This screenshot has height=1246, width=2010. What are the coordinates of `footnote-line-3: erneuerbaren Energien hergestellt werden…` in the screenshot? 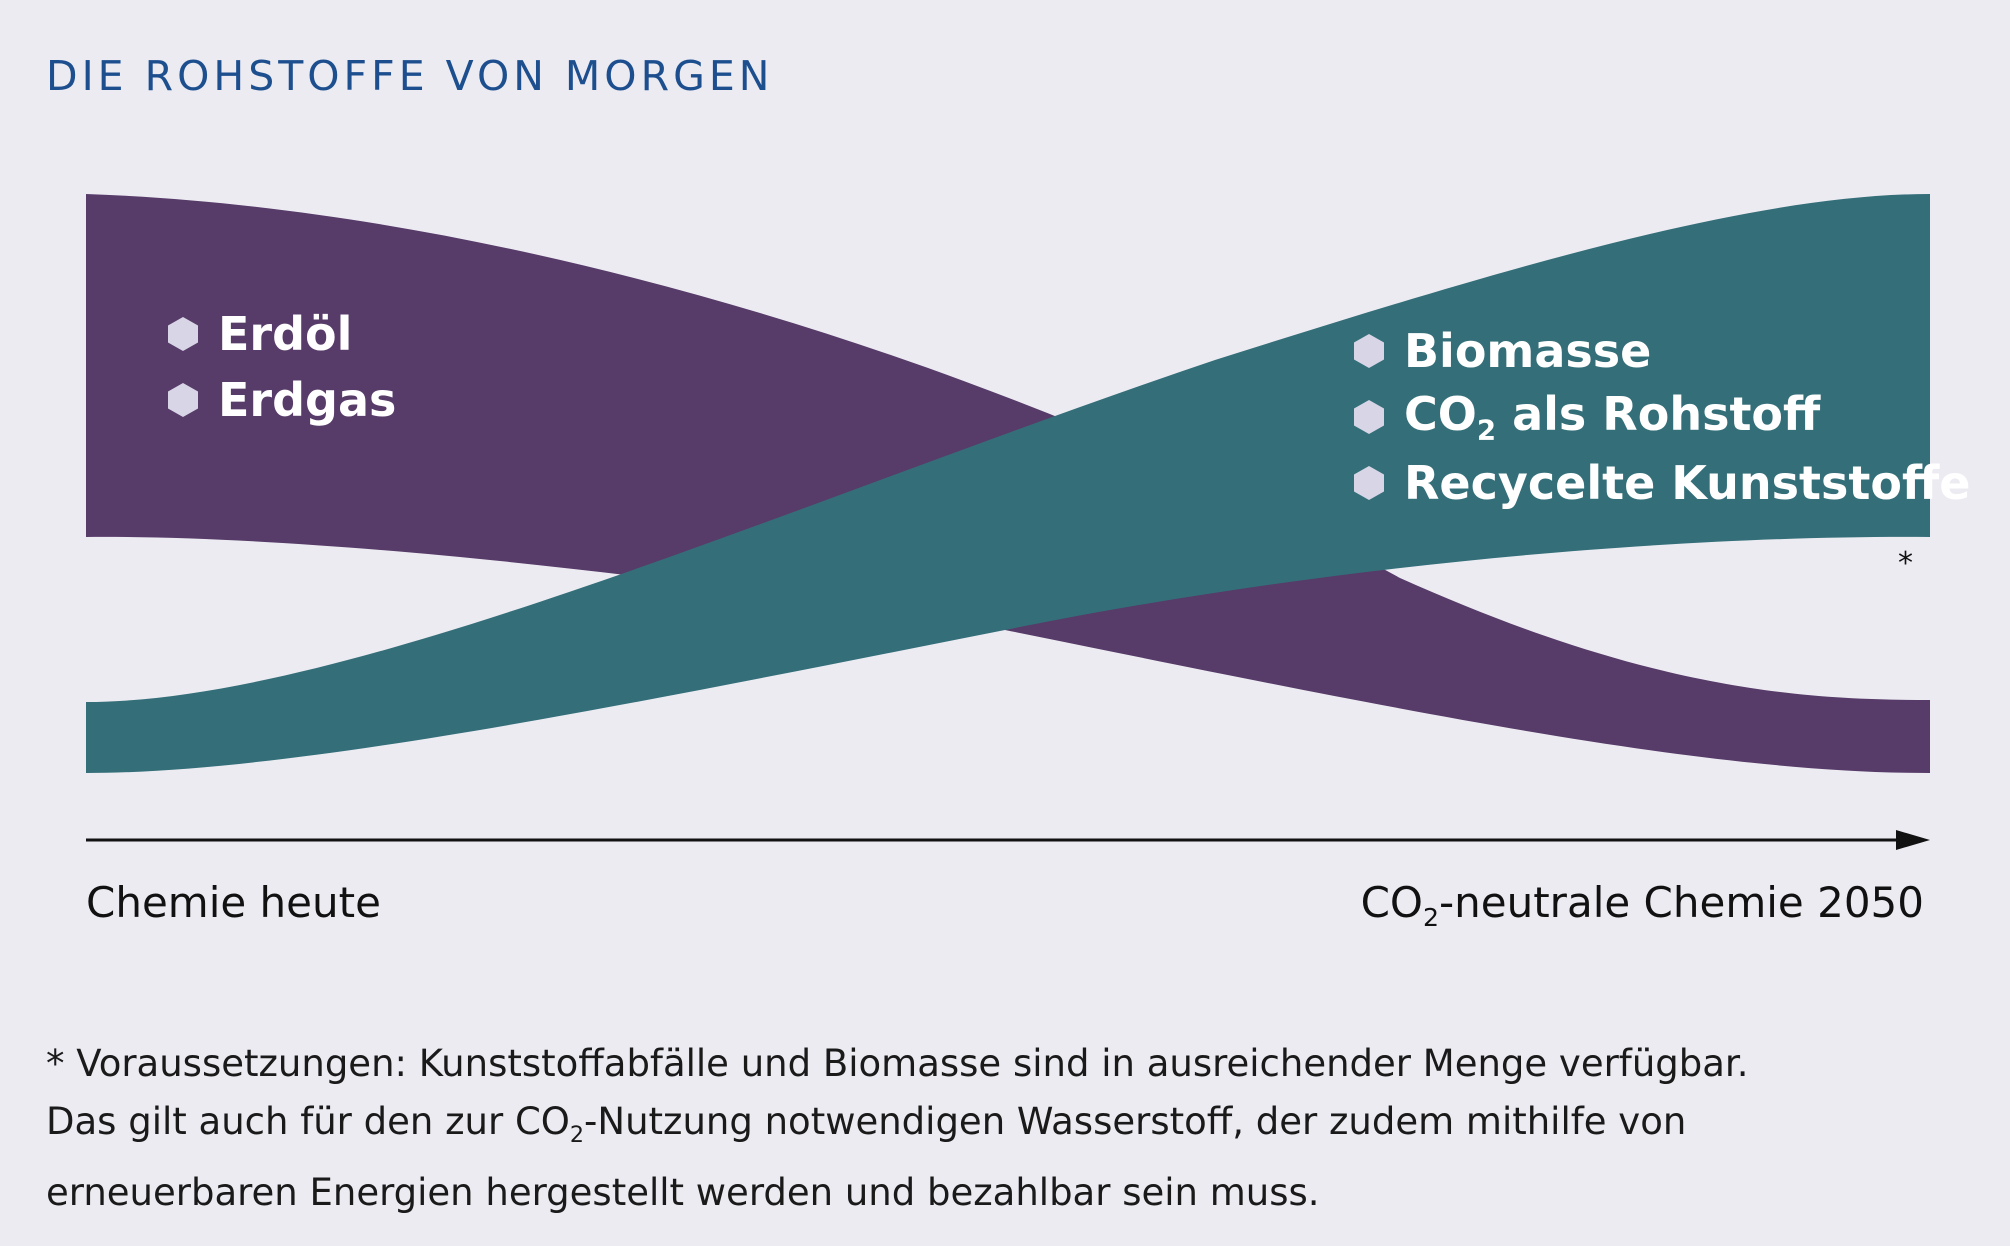 It's located at (683, 1192).